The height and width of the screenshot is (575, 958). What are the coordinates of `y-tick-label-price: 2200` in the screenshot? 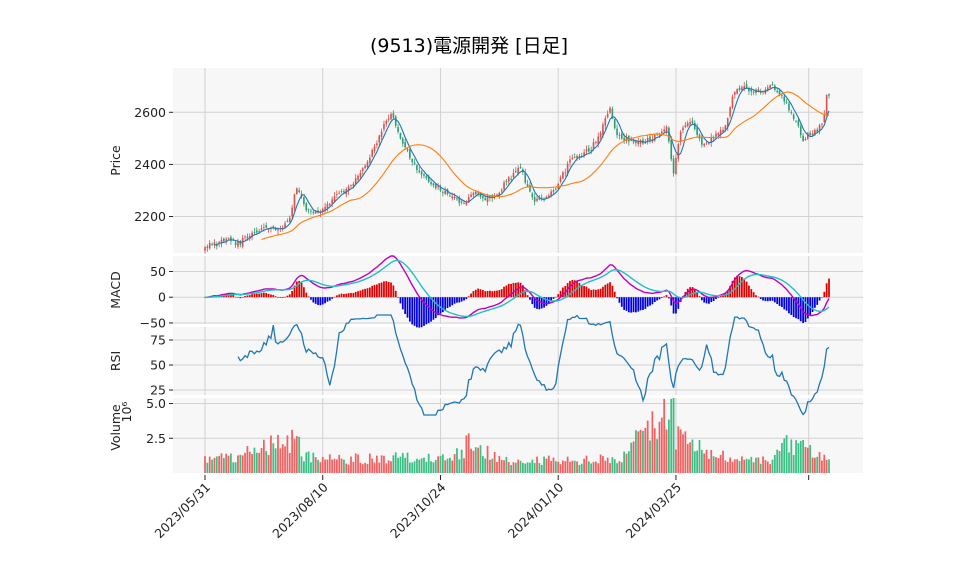 It's located at (150, 216).